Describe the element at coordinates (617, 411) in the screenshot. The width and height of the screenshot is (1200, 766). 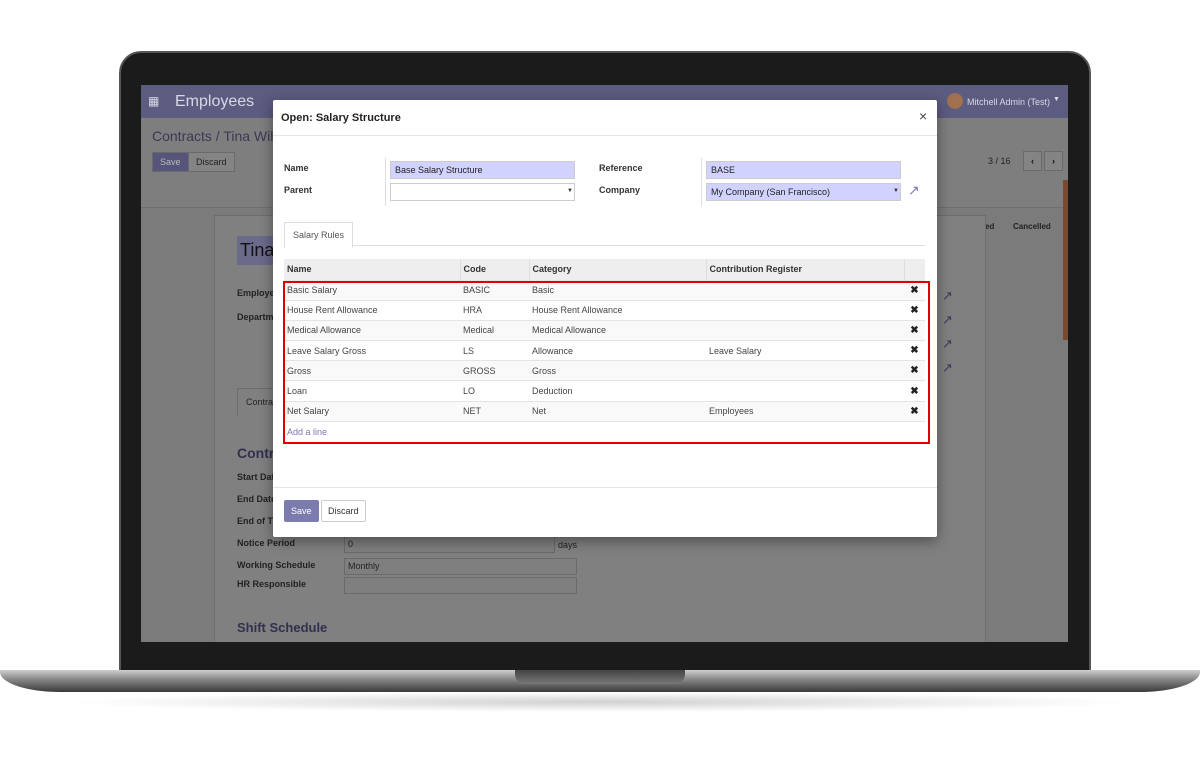
I see `cell-category: Net` at that location.